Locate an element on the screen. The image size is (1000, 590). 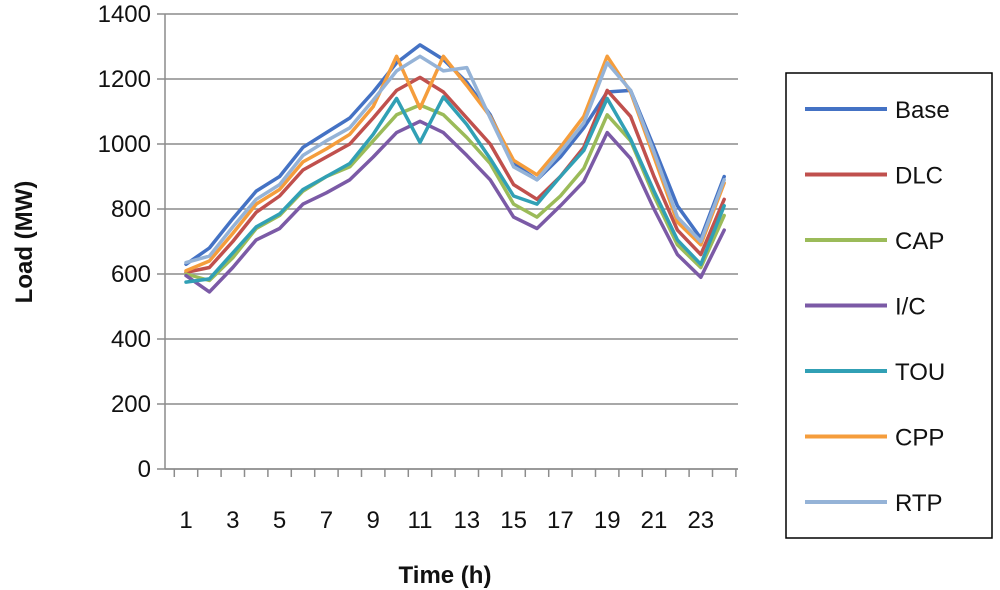
y-tick-label: 400 is located at coordinates (131, 339).